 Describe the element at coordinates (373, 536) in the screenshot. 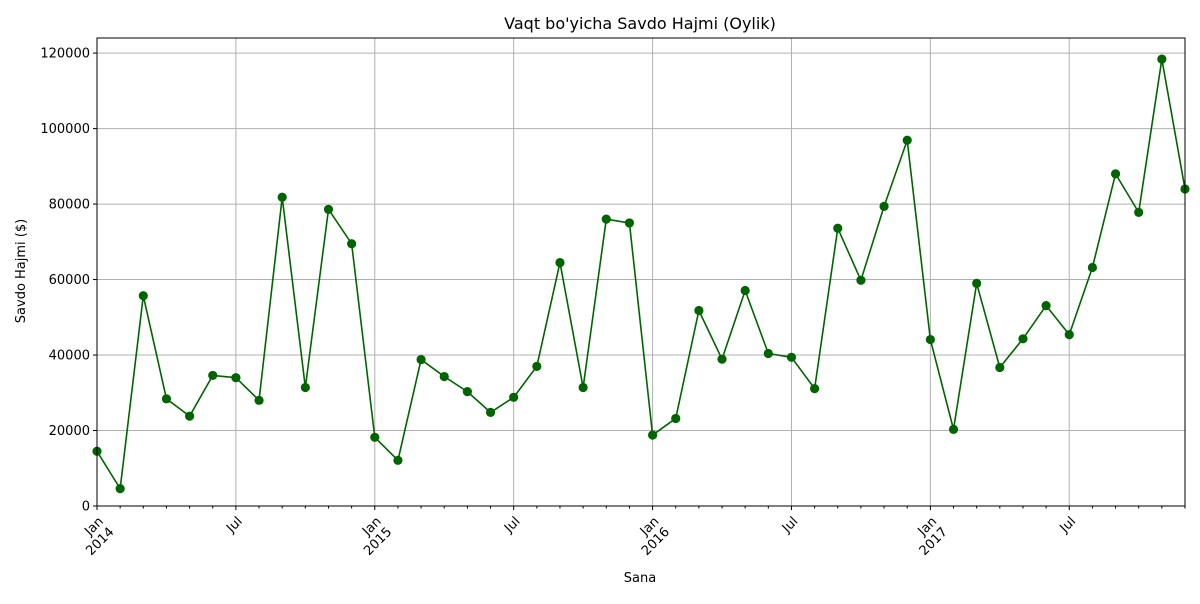

I see `x-tick-label: Jan2015` at that location.